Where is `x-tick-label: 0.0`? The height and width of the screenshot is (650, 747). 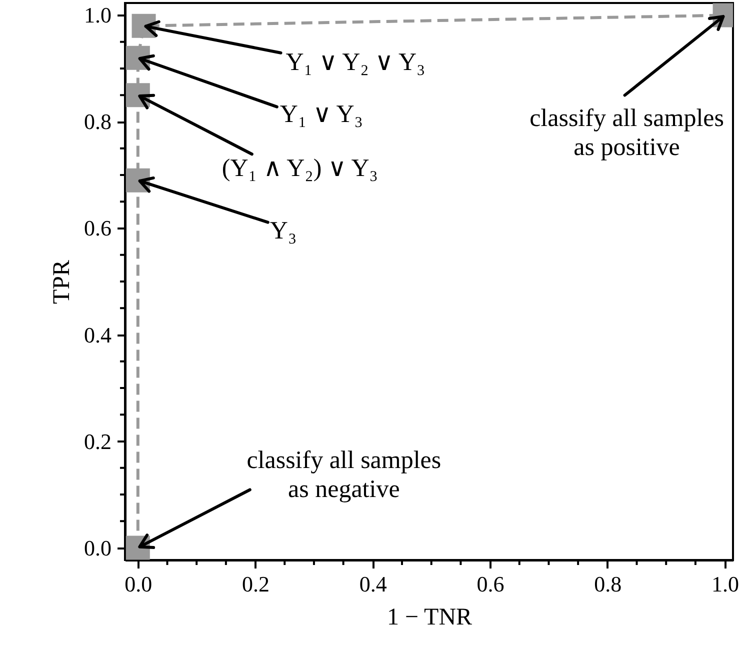
x-tick-label: 0.0 is located at coordinates (138, 584).